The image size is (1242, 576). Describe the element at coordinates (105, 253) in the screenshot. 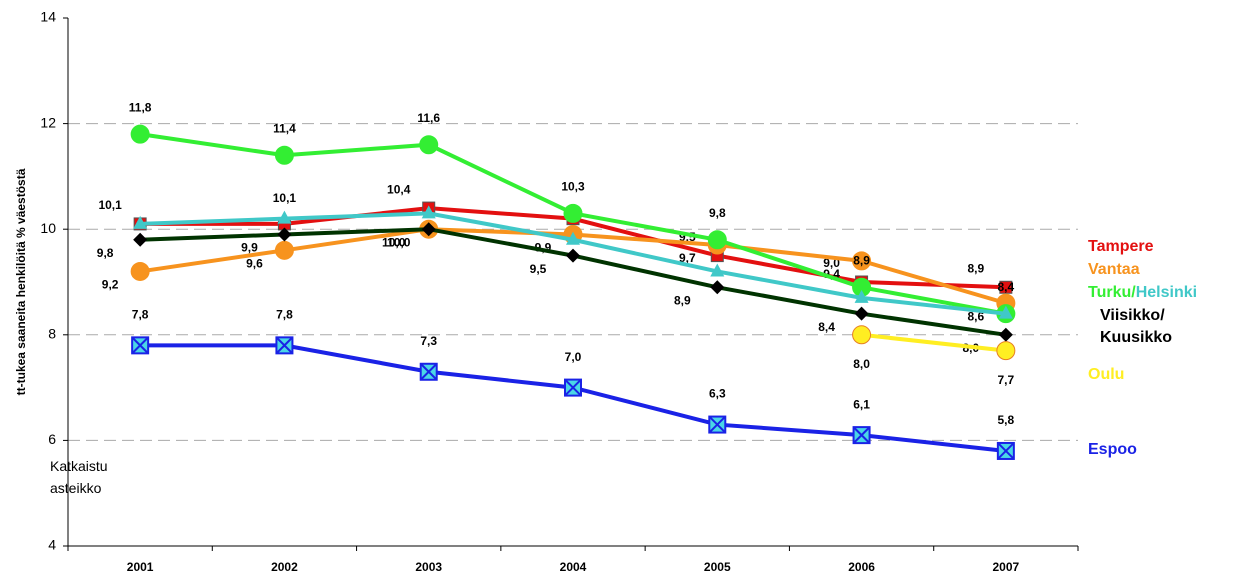

I see `data-label: 9,8` at that location.